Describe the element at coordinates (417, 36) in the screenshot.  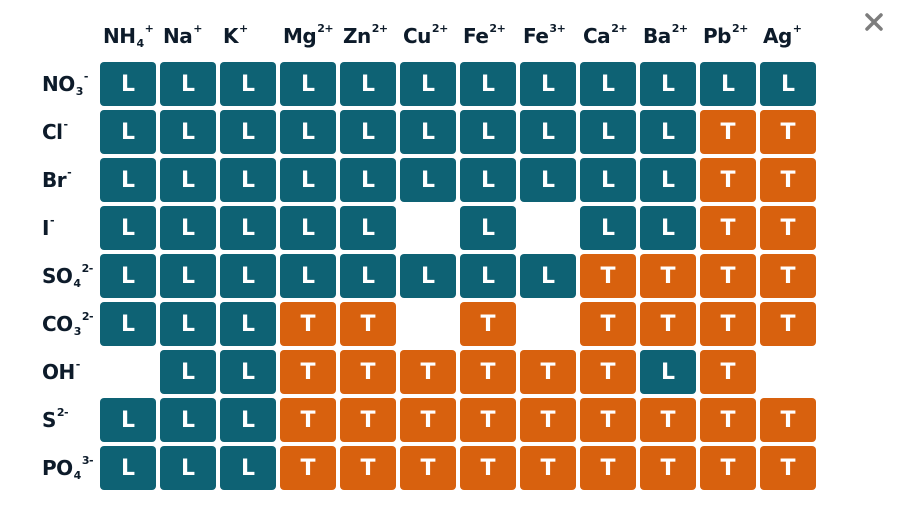
I see `ion-symbol: Cu` at that location.